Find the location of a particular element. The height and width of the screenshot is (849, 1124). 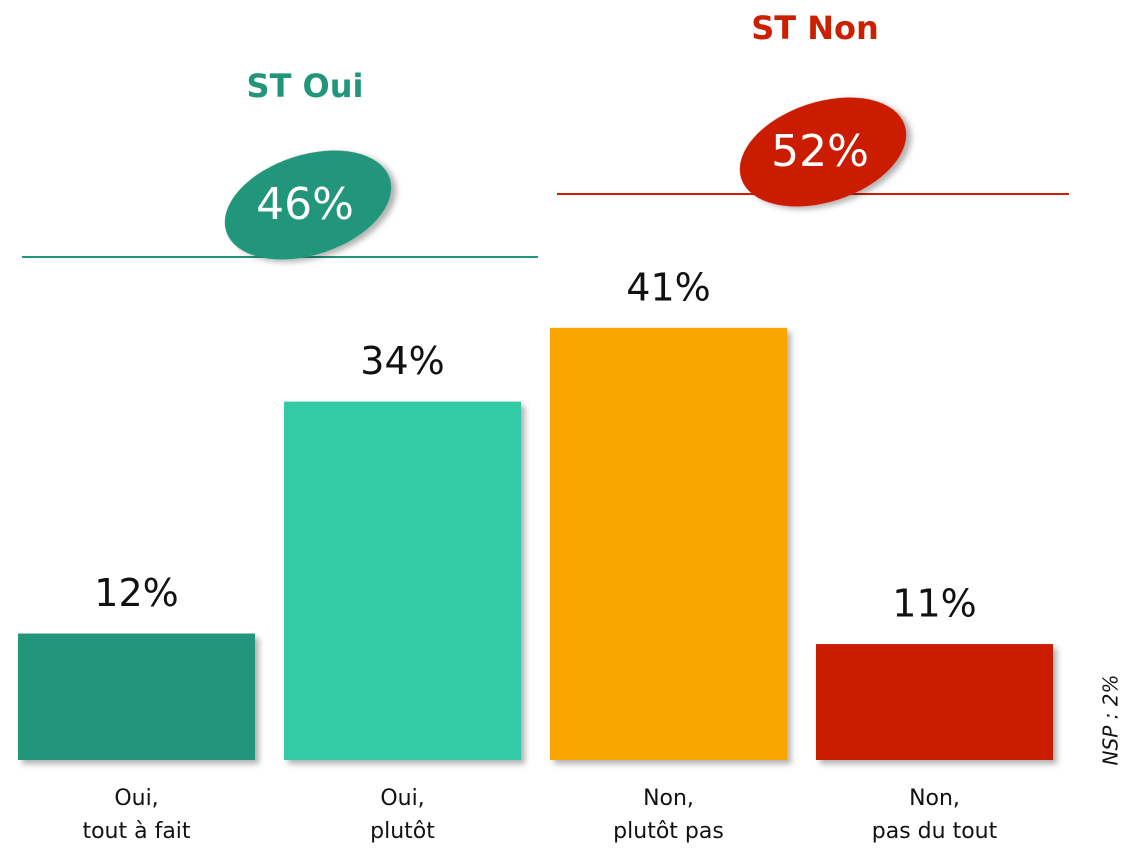

x-tick-label: Oui, plutôt is located at coordinates (402, 815).